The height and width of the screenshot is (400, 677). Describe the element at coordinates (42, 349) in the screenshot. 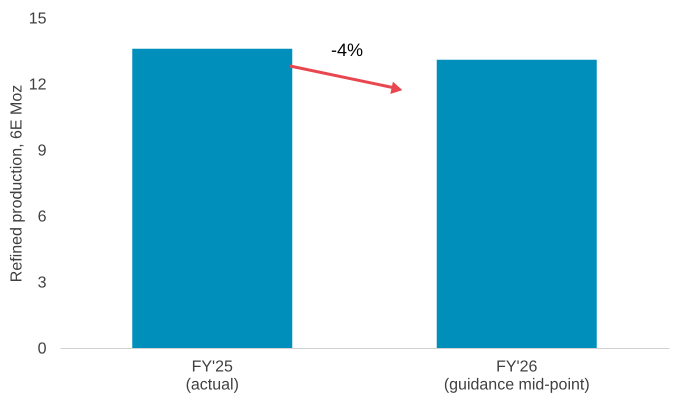

I see `y-tick-label: 0` at that location.